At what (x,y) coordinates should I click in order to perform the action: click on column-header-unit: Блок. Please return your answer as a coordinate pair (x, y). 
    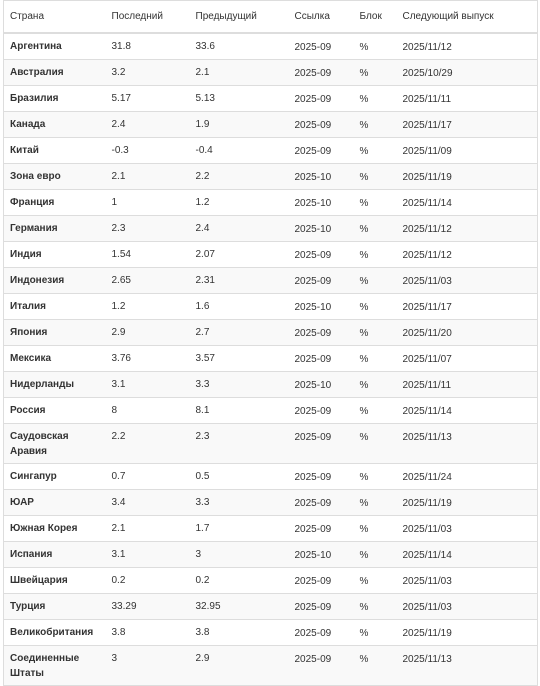
    Looking at the image, I should click on (375, 17).